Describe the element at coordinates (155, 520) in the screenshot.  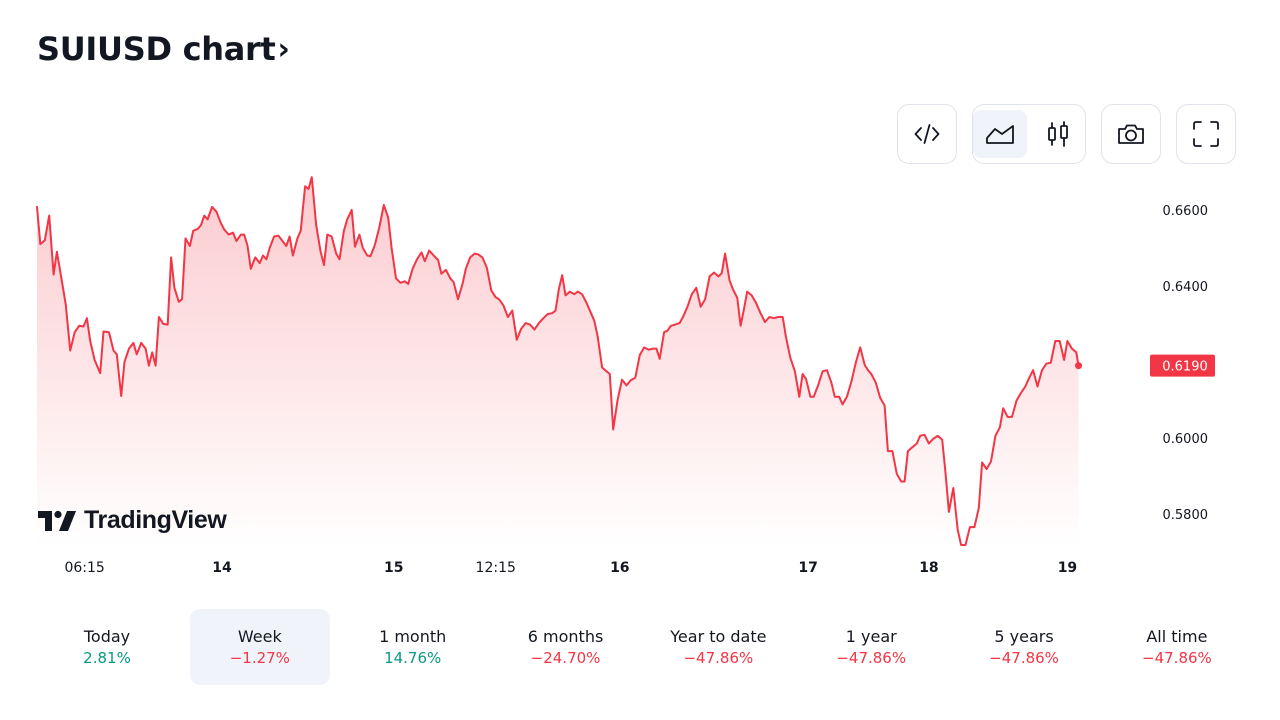
I see `tradingview-logo-text: TradingView` at that location.